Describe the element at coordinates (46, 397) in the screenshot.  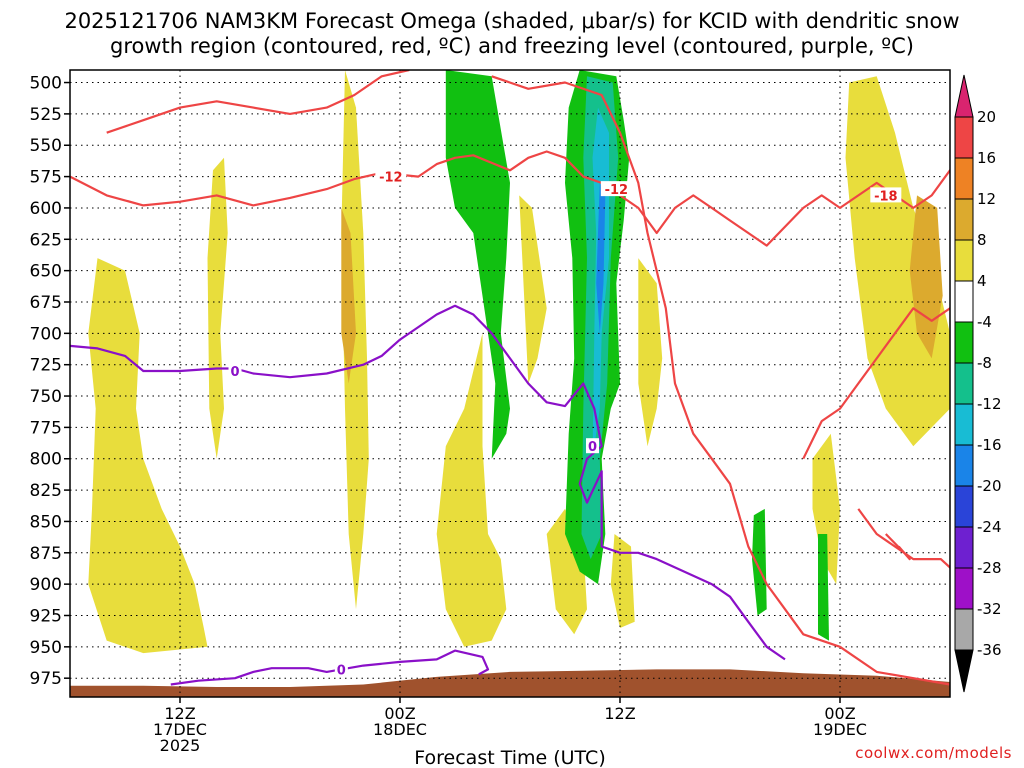
I see `y-tick-label: 750` at that location.